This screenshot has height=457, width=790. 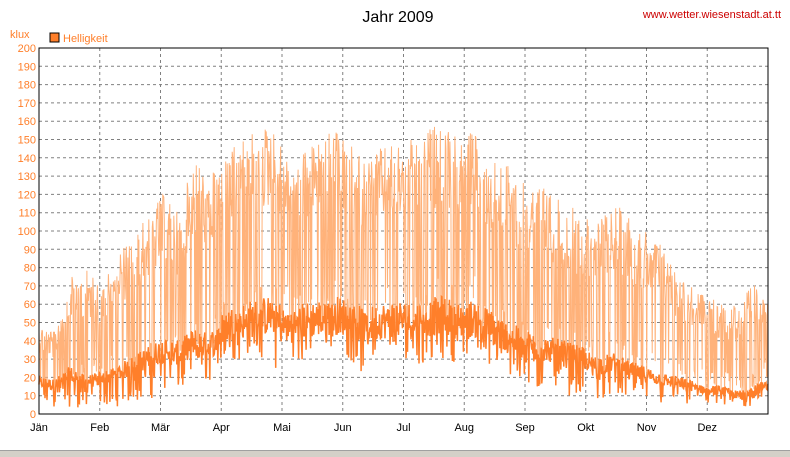 What do you see at coordinates (160, 428) in the screenshot?
I see `x-tick-label: Mär` at bounding box center [160, 428].